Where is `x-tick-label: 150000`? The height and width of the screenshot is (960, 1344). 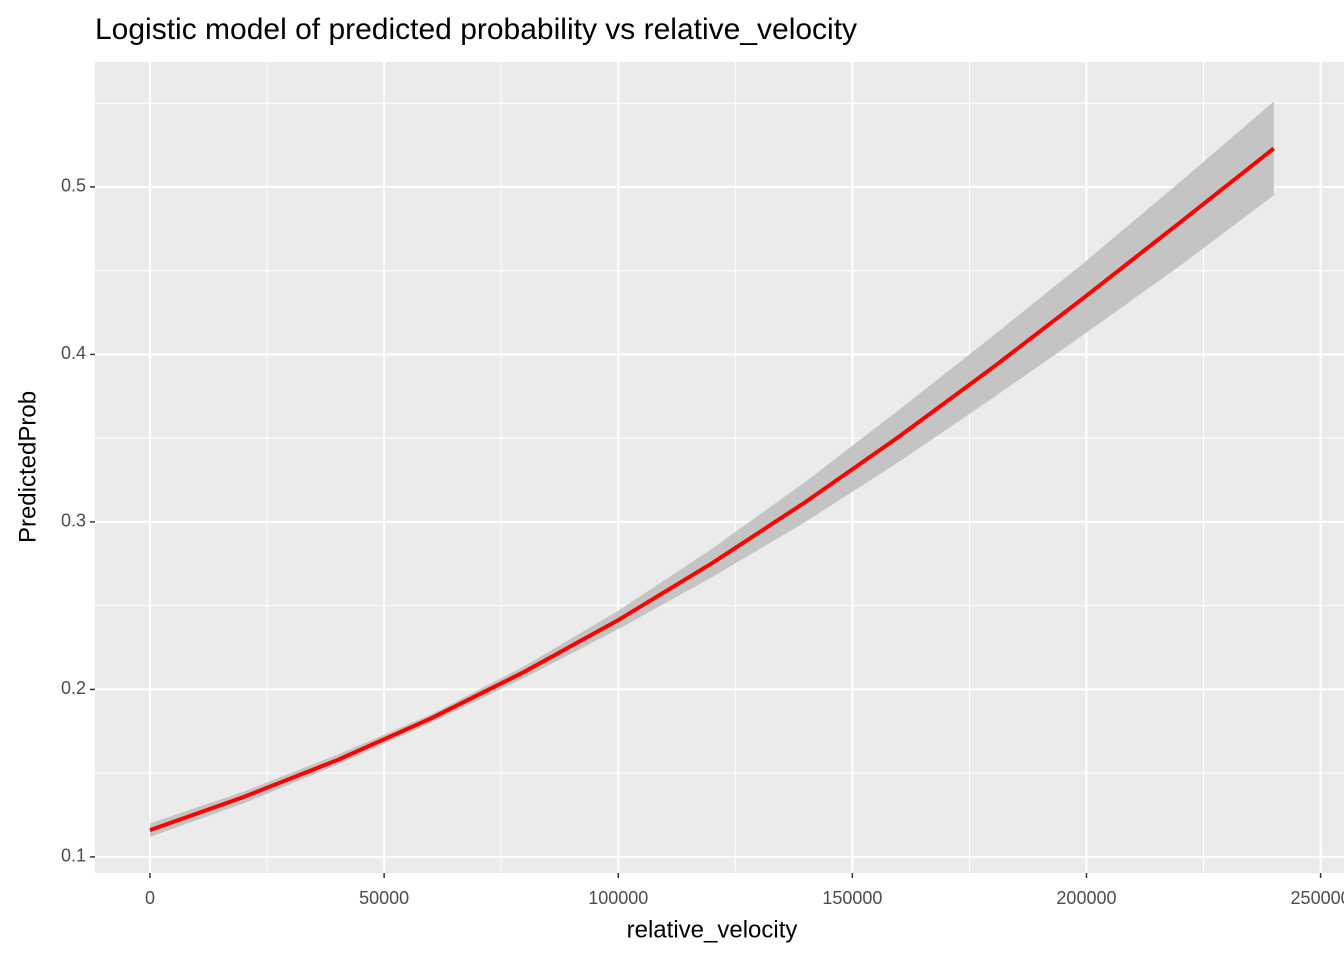
x-tick-label: 150000 is located at coordinates (852, 898).